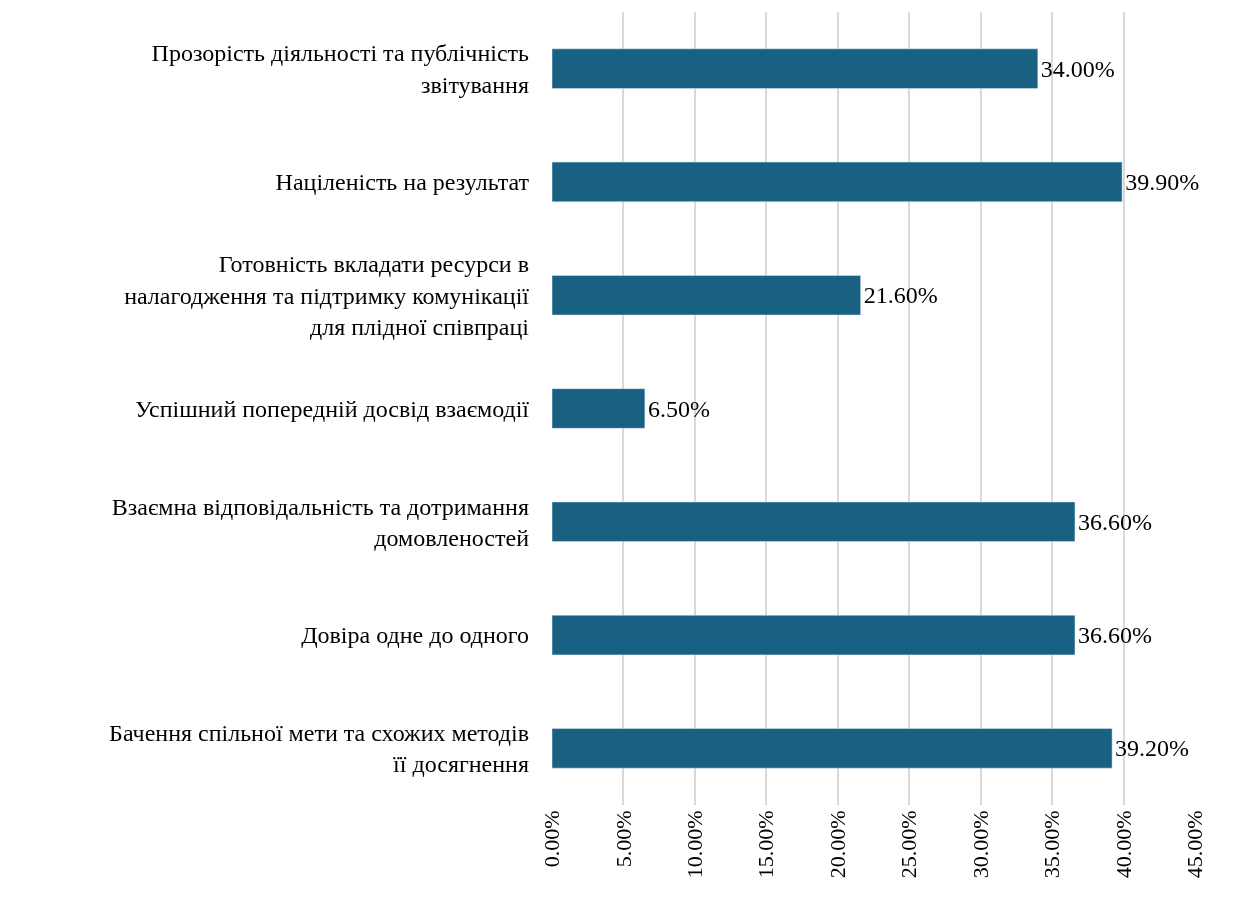 The image size is (1240, 911). What do you see at coordinates (766, 844) in the screenshot?
I see `x-tick-label: 15.00%` at bounding box center [766, 844].